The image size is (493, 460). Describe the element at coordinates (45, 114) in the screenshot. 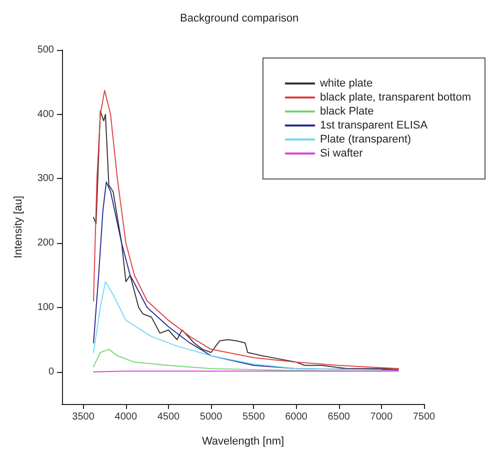

I see `y-tick-label: 400` at that location.